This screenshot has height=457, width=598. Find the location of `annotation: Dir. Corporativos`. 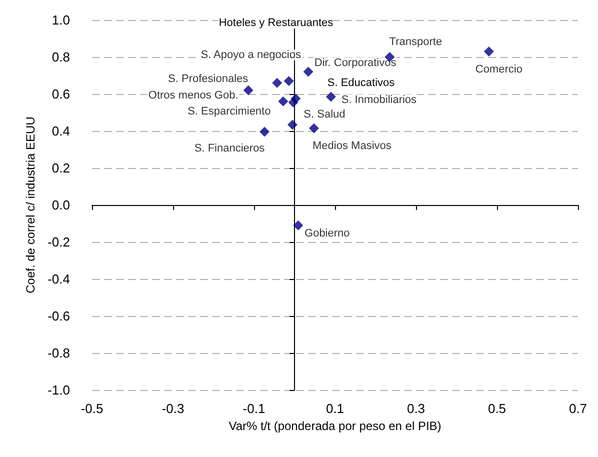

annotation: Dir. Corporativos is located at coordinates (355, 62).